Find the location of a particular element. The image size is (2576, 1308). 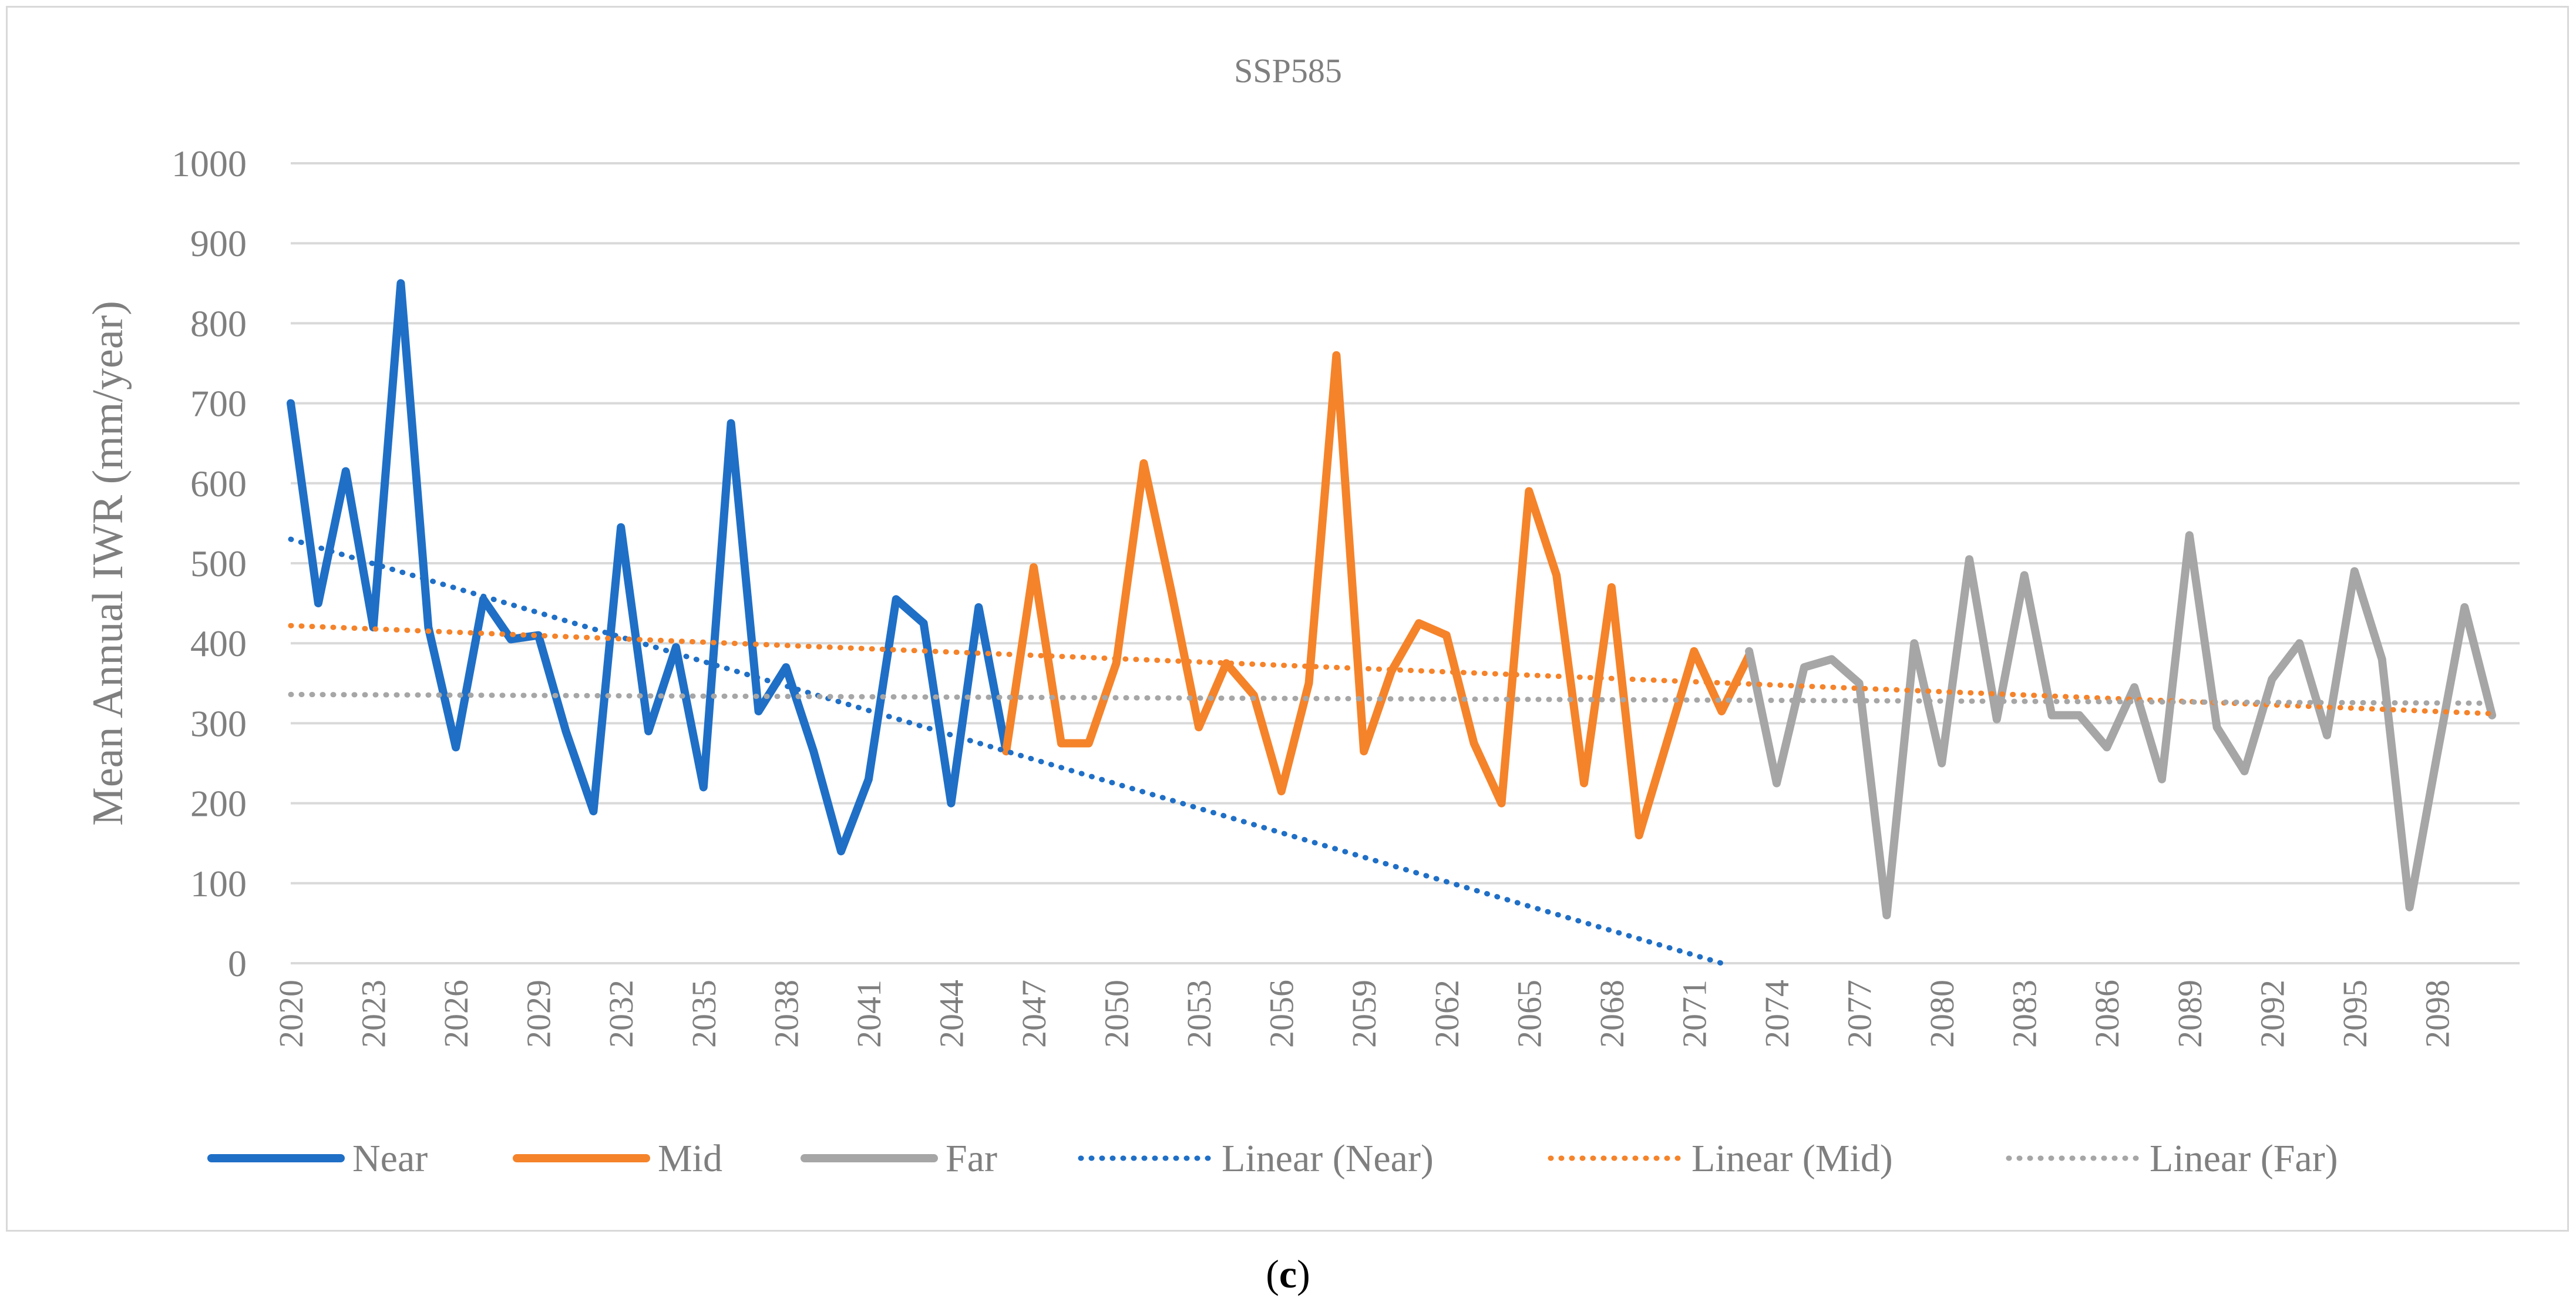

x-tick-label: 2059 is located at coordinates (1364, 1014).